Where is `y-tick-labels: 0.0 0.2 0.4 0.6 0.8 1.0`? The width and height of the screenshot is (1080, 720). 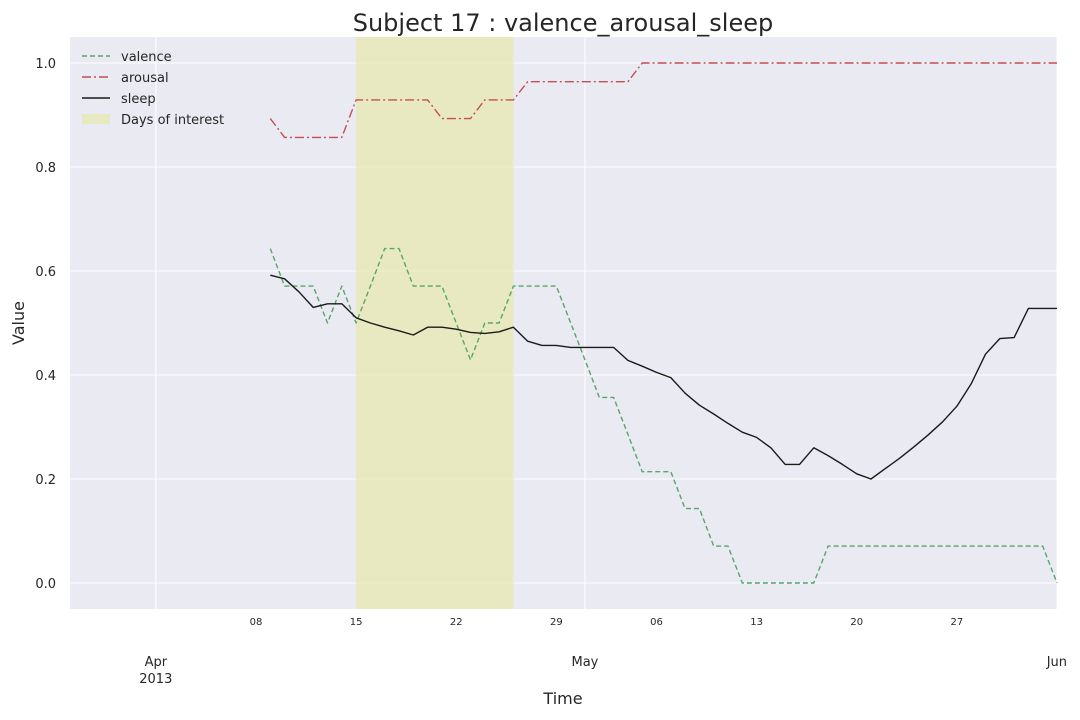
y-tick-labels: 0.0 0.2 0.4 0.6 0.8 1.0 is located at coordinates (45, 324).